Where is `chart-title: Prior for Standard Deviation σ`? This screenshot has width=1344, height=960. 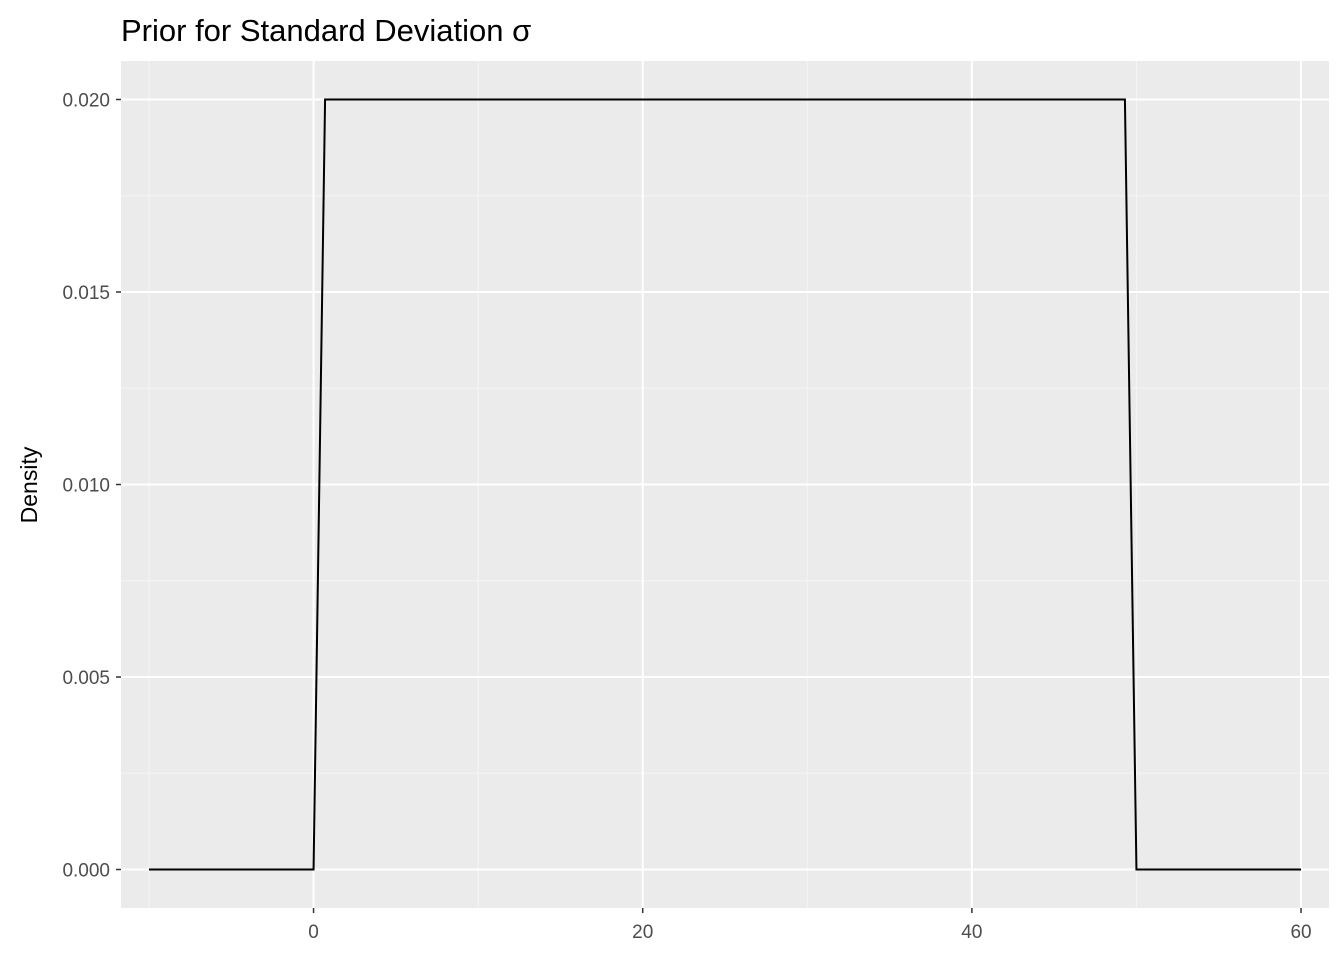 chart-title: Prior for Standard Deviation σ is located at coordinates (326, 30).